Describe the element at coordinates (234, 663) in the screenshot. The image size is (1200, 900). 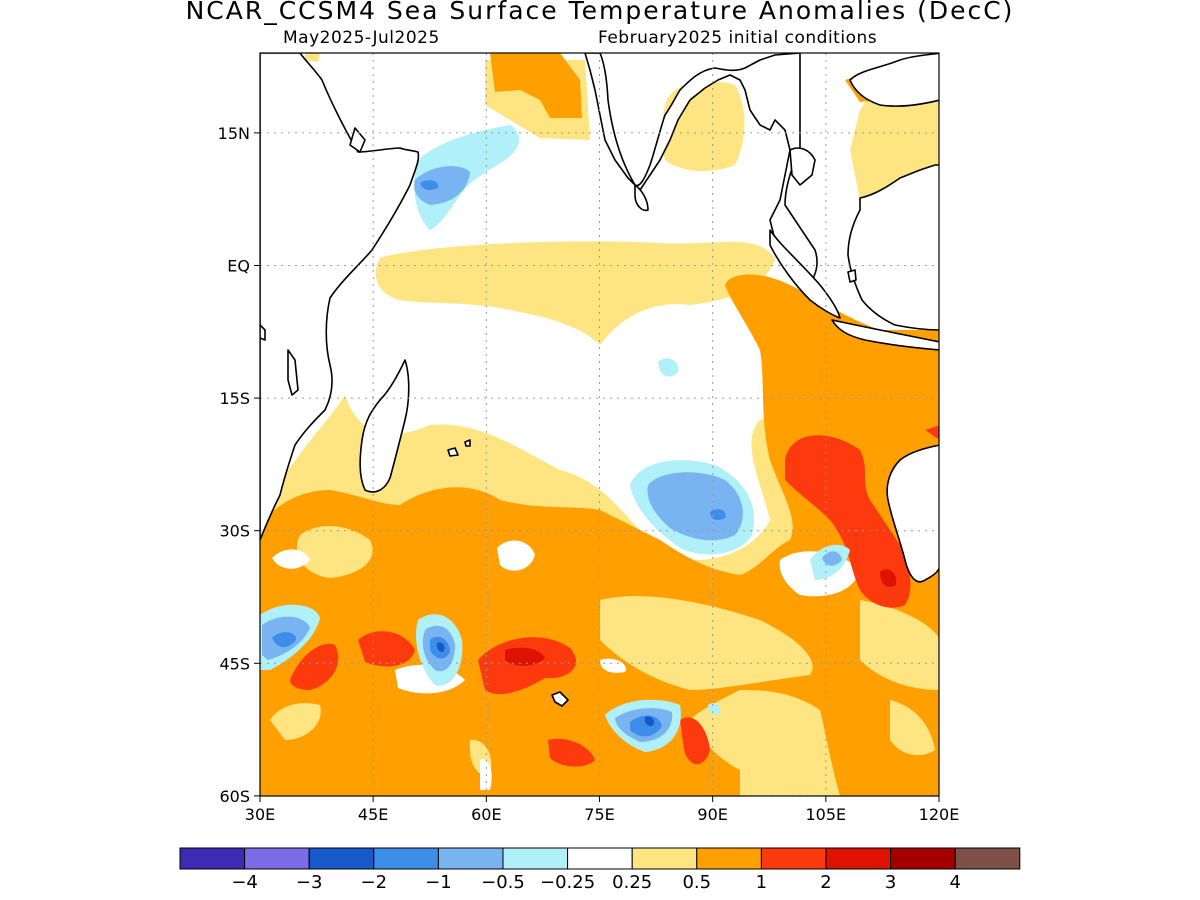
I see `y-tick-label: 45S` at that location.